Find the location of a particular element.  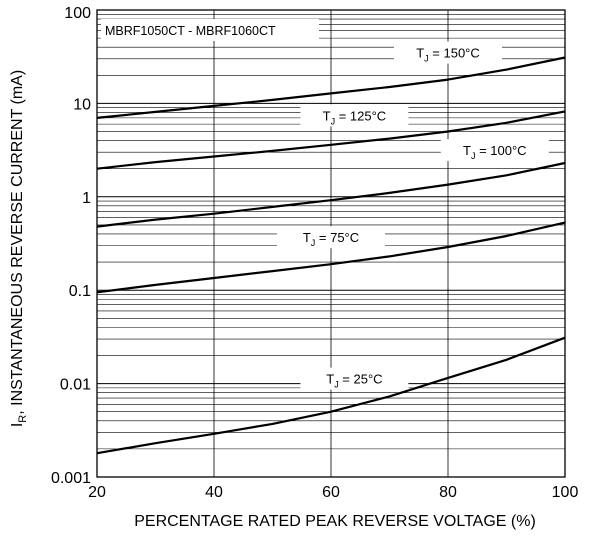

x-tick-label: 60 is located at coordinates (331, 492).